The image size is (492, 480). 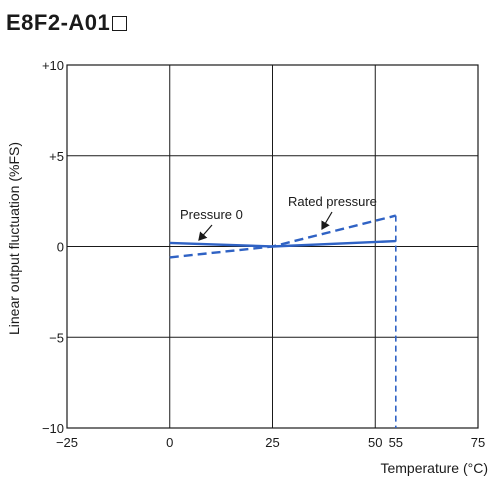 What do you see at coordinates (56, 156) in the screenshot?
I see `y-tick-label: +5` at bounding box center [56, 156].